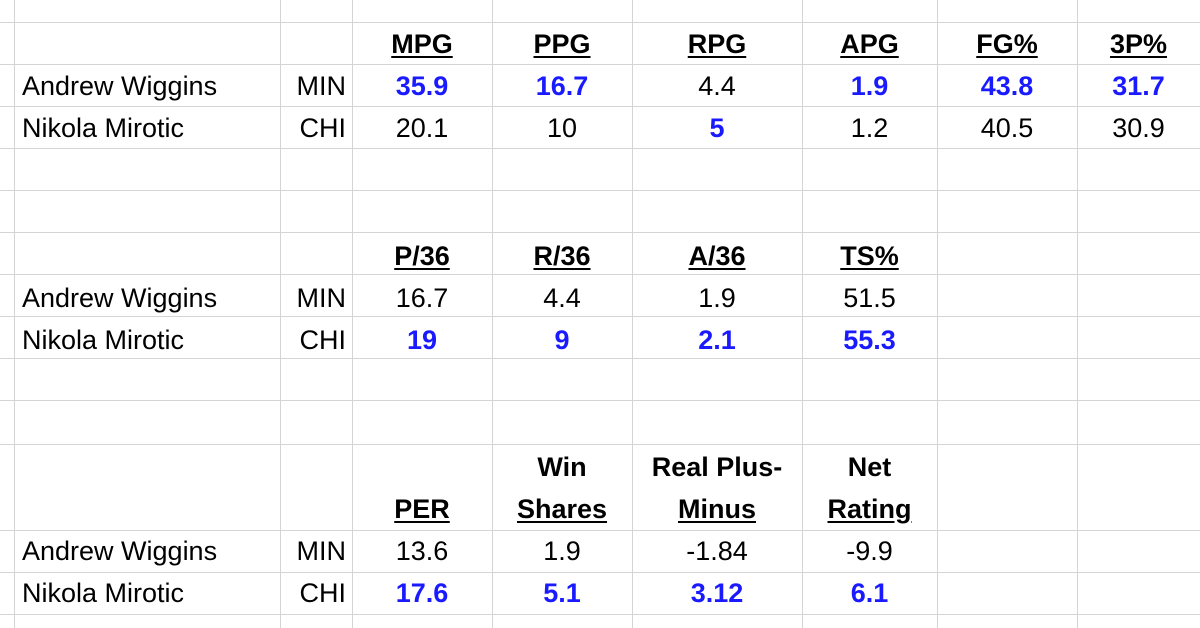 This screenshot has height=628, width=1200. Describe the element at coordinates (562, 298) in the screenshot. I see `stat-cell-r36: 4.4` at that location.